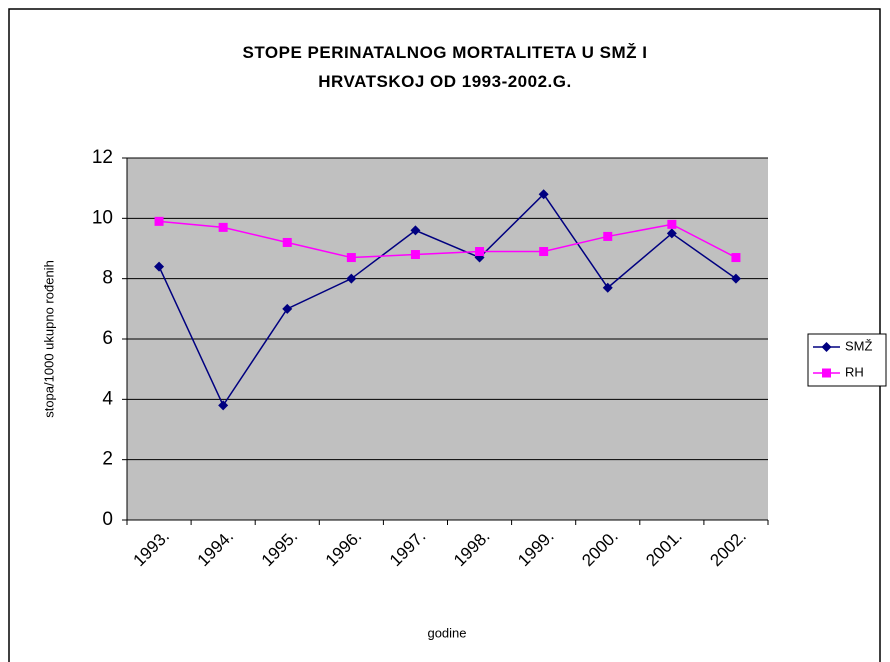 Image resolution: width=890 pixels, height=662 pixels. I want to click on y-axis-label: stopa/1000 ukupno rođenih, so click(48, 339).